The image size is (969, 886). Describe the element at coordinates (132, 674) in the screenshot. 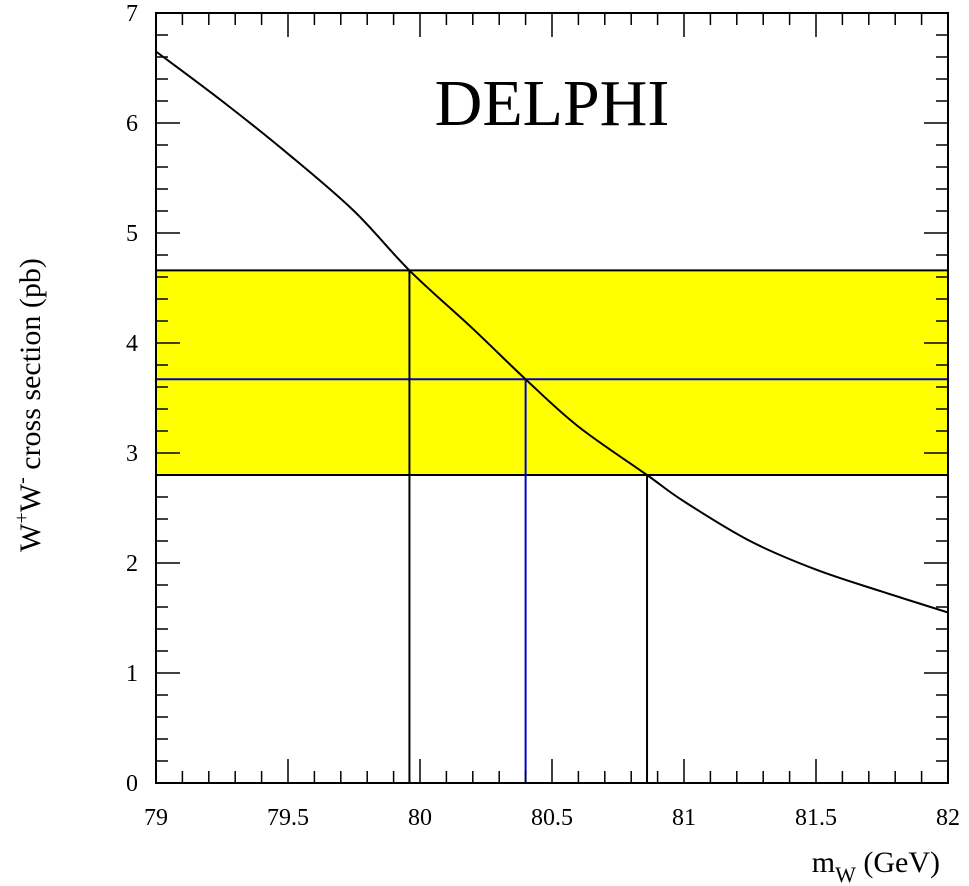

I see `y-tick-label: 1` at that location.